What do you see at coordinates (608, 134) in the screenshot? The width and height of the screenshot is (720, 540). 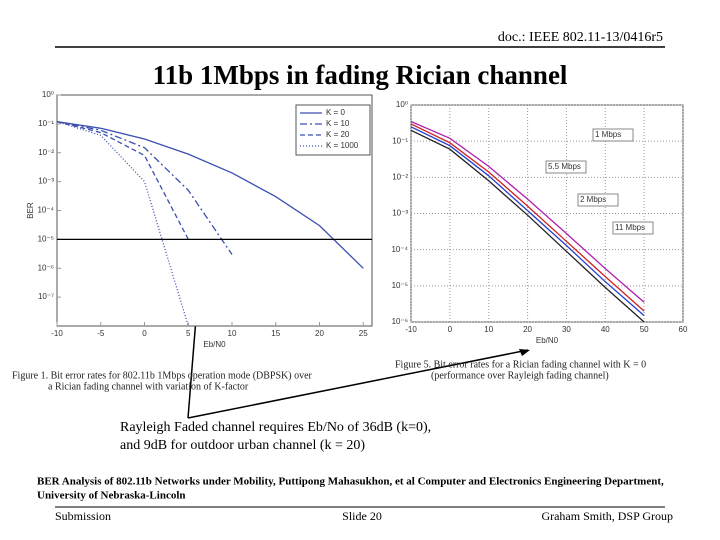 I see `annotation-label: 1 Mbps` at bounding box center [608, 134].